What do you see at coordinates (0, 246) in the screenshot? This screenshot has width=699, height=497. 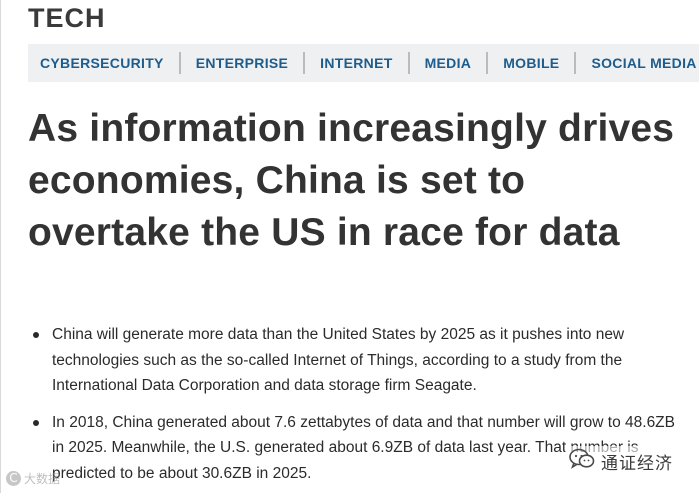 I see `left-frame-line` at bounding box center [0, 246].